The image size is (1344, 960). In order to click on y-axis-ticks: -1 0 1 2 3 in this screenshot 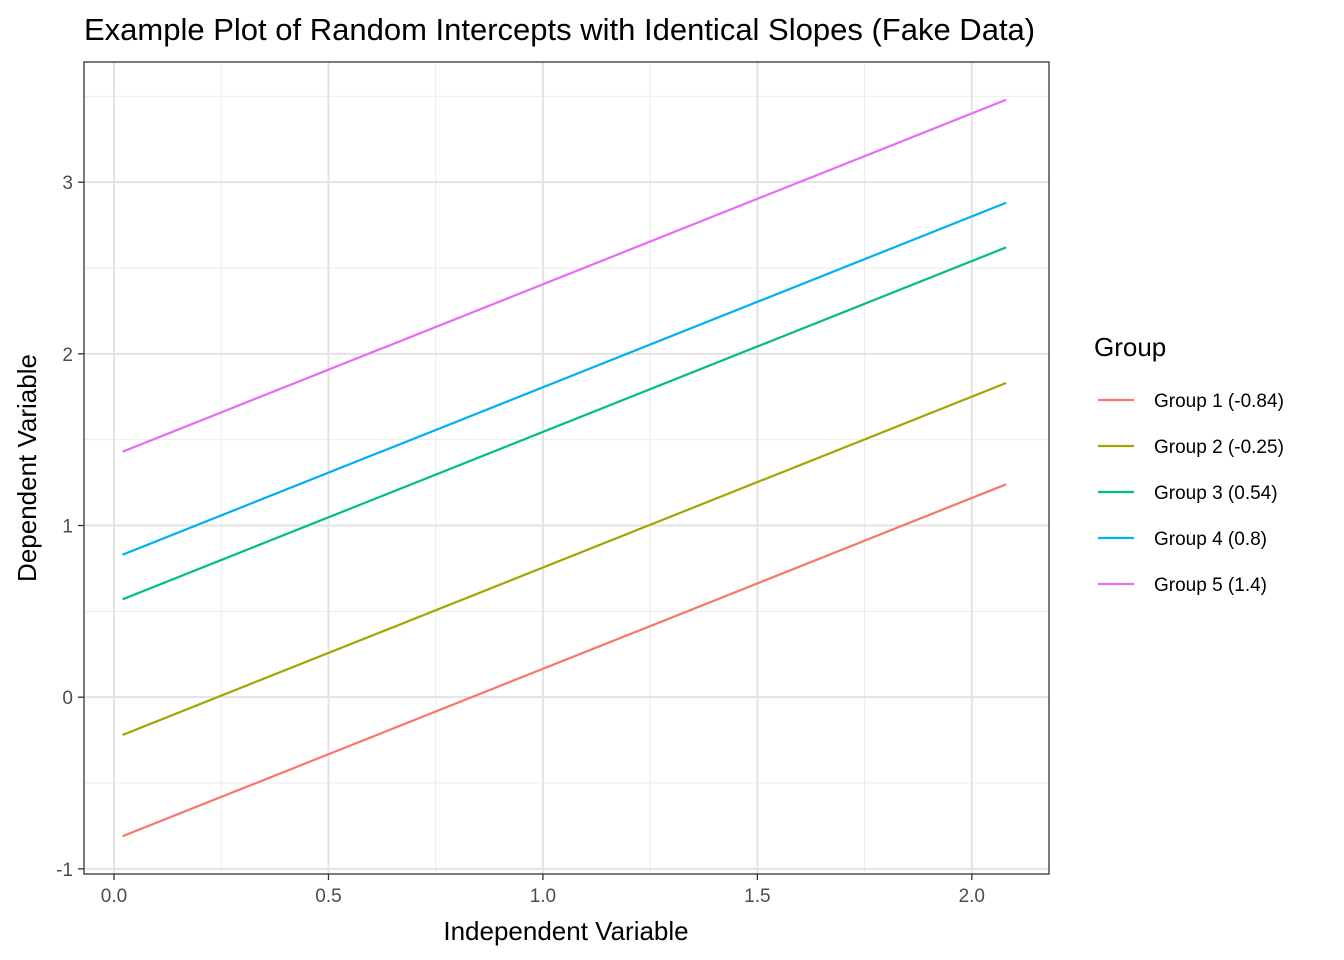, I will do `click(70, 527)`.